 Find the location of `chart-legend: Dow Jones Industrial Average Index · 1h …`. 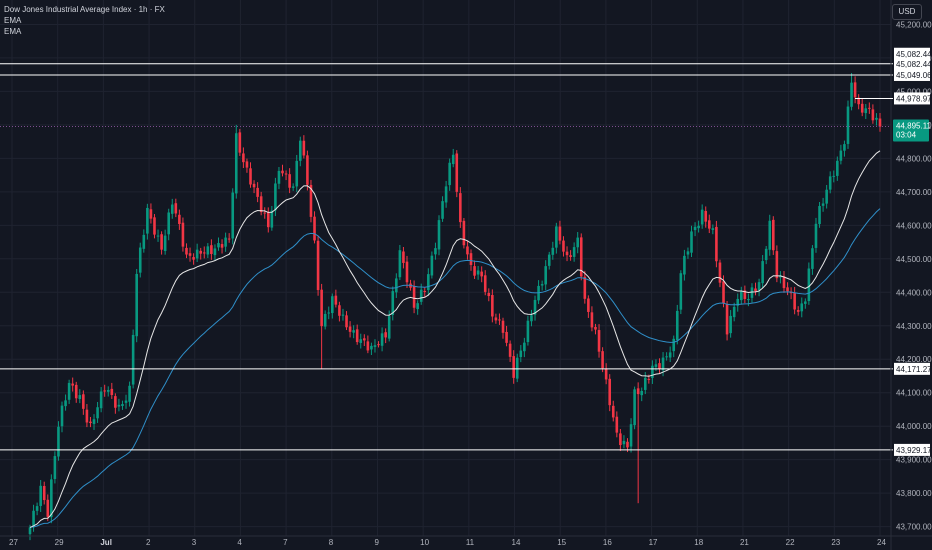

chart-legend: Dow Jones Industrial Average Index · 1h … is located at coordinates (84, 20).